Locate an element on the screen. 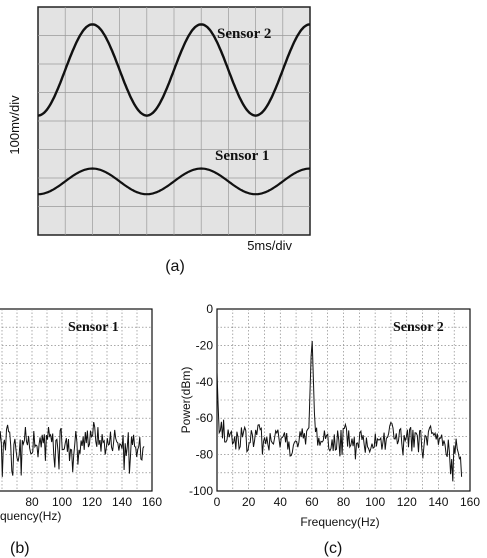 The width and height of the screenshot is (487, 558). scope-label-sensor-1: Sensor 1 is located at coordinates (242, 156).